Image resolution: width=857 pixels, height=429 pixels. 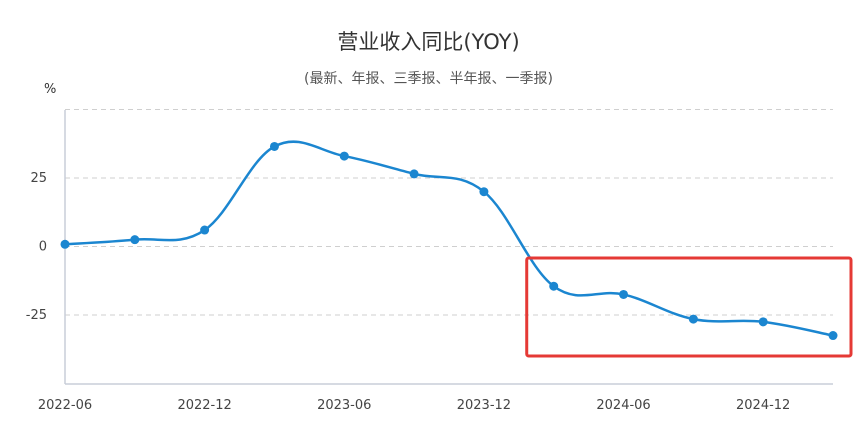 What do you see at coordinates (428, 42) in the screenshot?
I see `chart-title: 营业收入同比(YOY)` at bounding box center [428, 42].